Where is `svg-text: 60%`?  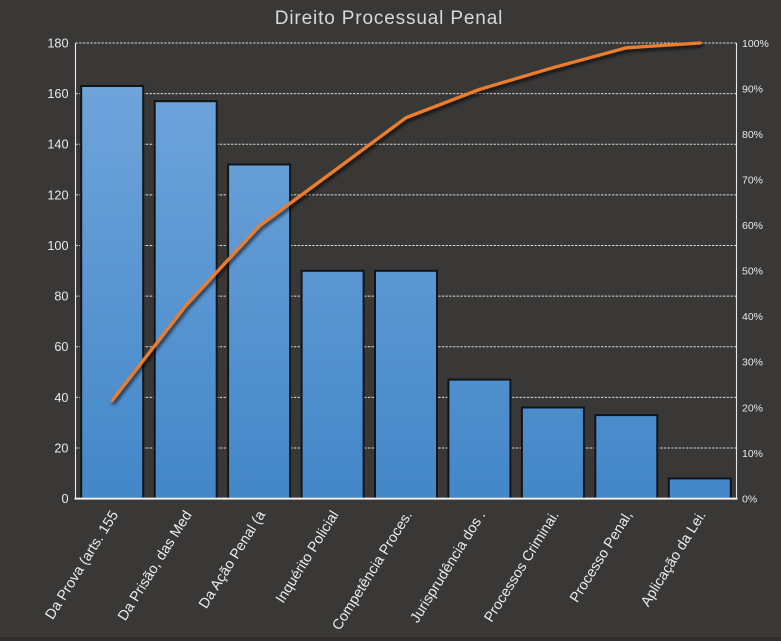 svg-text: 60% is located at coordinates (752, 226).